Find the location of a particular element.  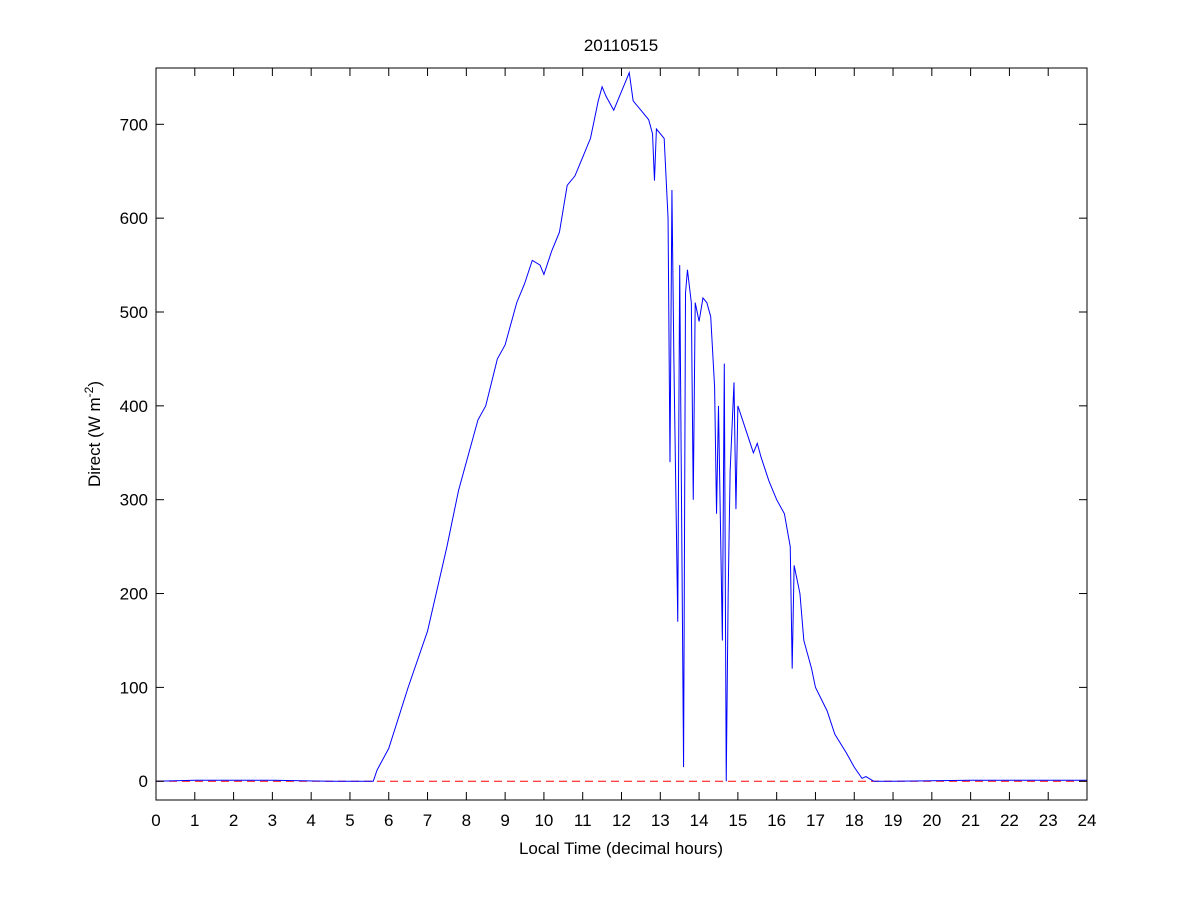

x-tick-label: 20 is located at coordinates (931, 820).